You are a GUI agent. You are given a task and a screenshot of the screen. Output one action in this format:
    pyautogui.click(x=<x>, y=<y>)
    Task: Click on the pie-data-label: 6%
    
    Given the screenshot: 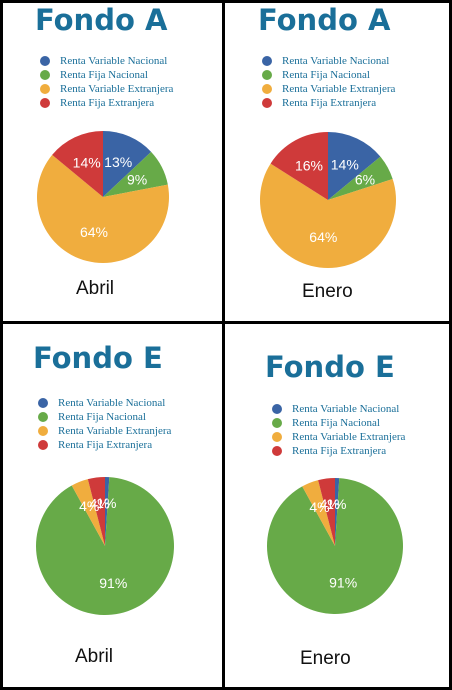 What is the action you would take?
    pyautogui.click(x=365, y=180)
    